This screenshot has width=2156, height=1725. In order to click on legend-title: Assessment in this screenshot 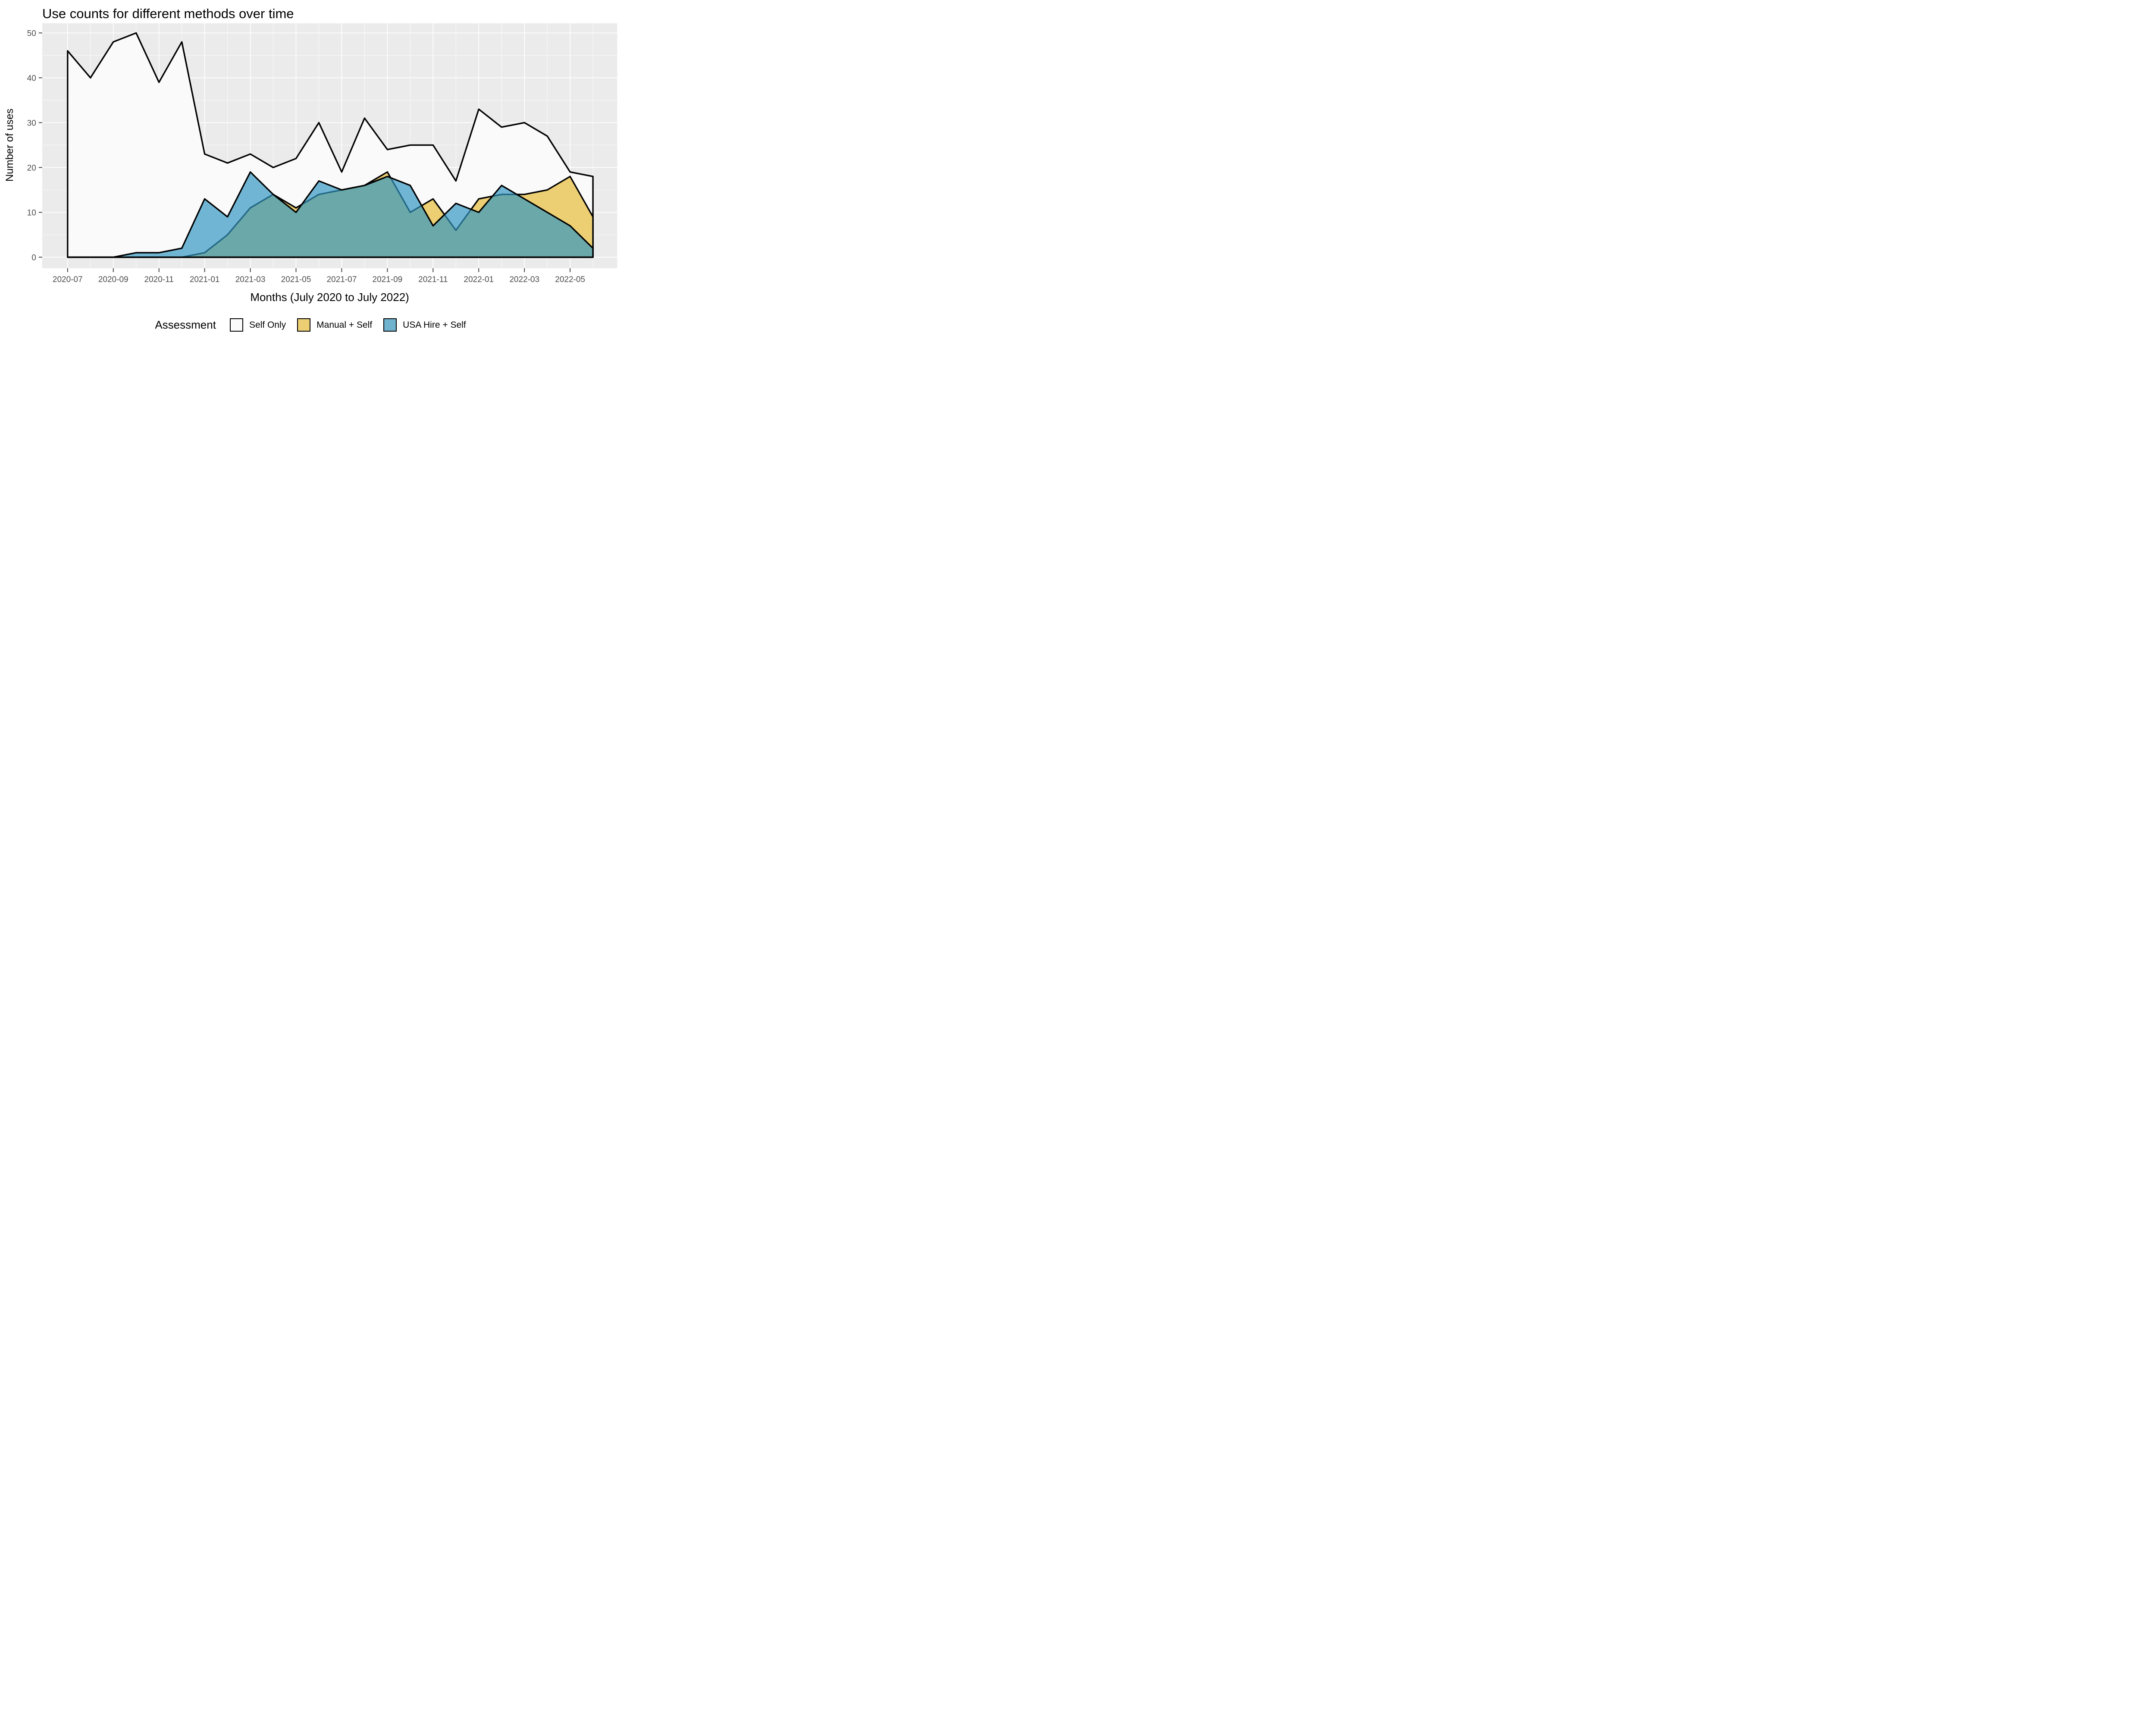, I will do `click(185, 324)`.